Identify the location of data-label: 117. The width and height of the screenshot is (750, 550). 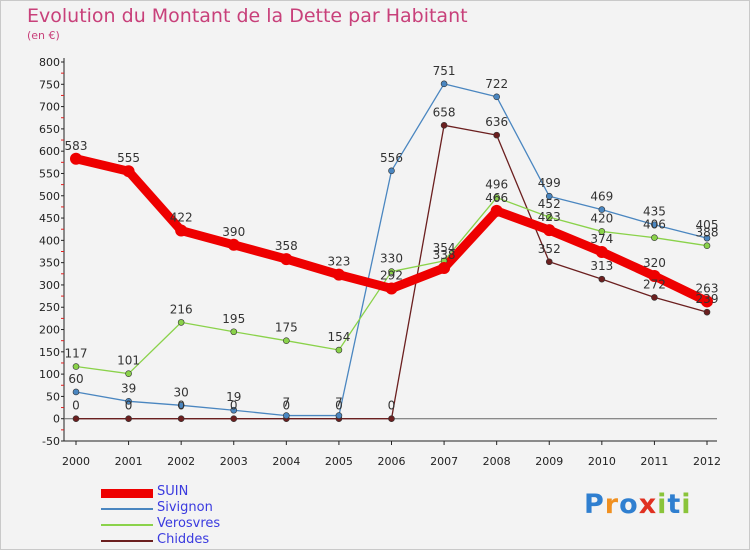
(76, 354).